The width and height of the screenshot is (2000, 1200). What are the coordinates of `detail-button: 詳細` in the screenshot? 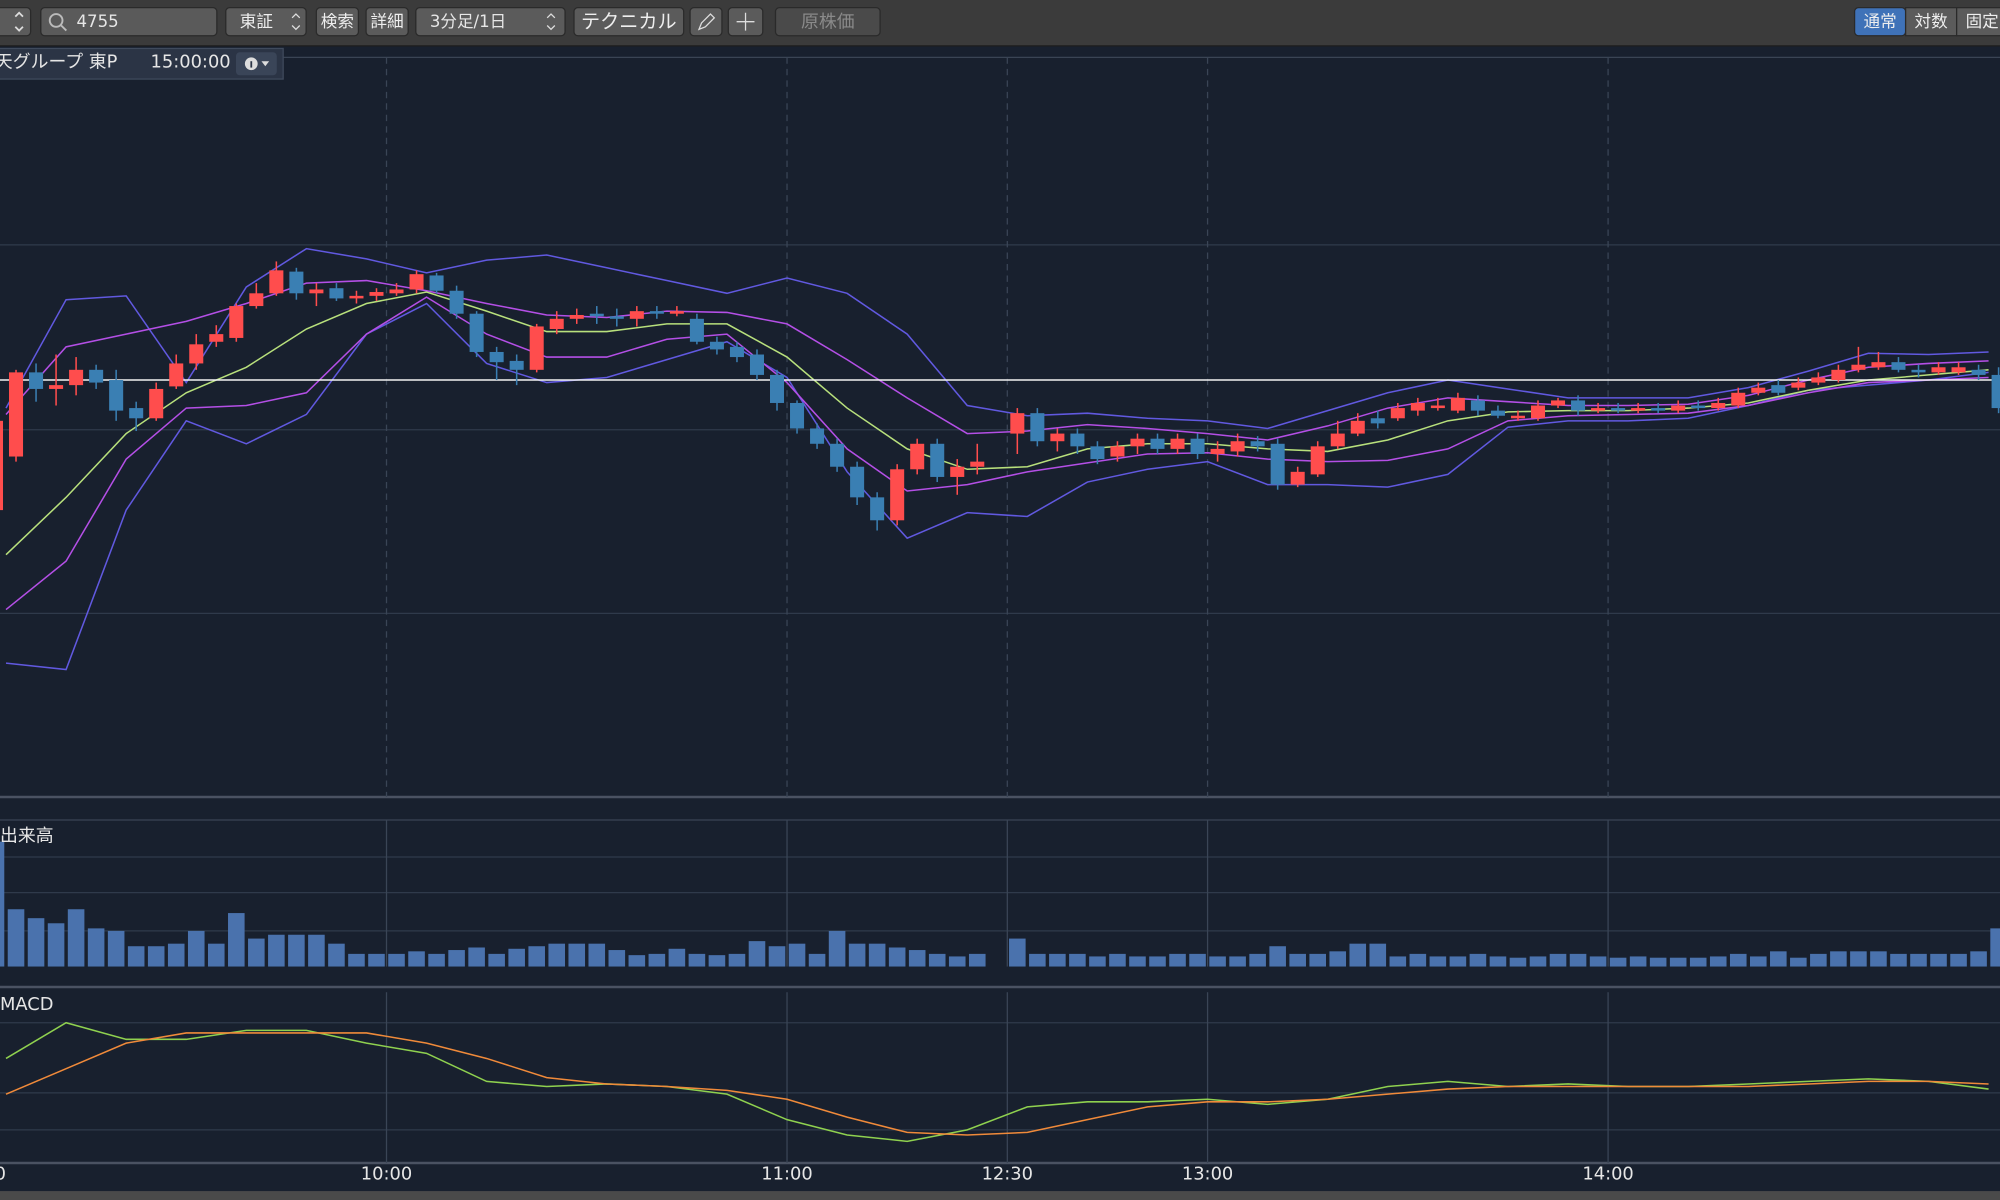 It's located at (387, 22).